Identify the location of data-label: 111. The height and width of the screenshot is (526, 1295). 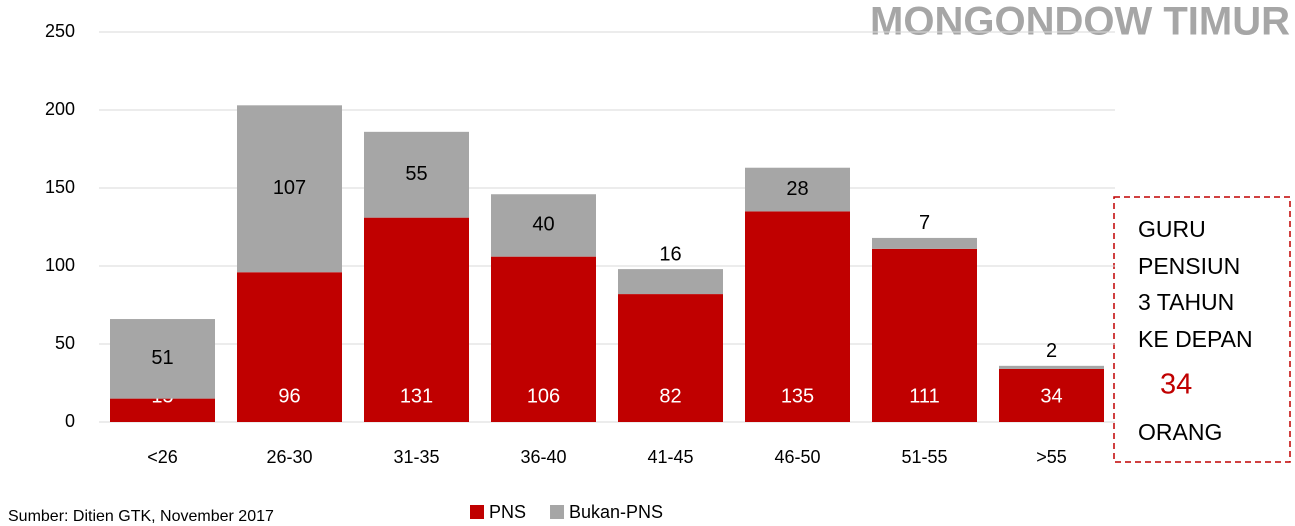
(924, 396).